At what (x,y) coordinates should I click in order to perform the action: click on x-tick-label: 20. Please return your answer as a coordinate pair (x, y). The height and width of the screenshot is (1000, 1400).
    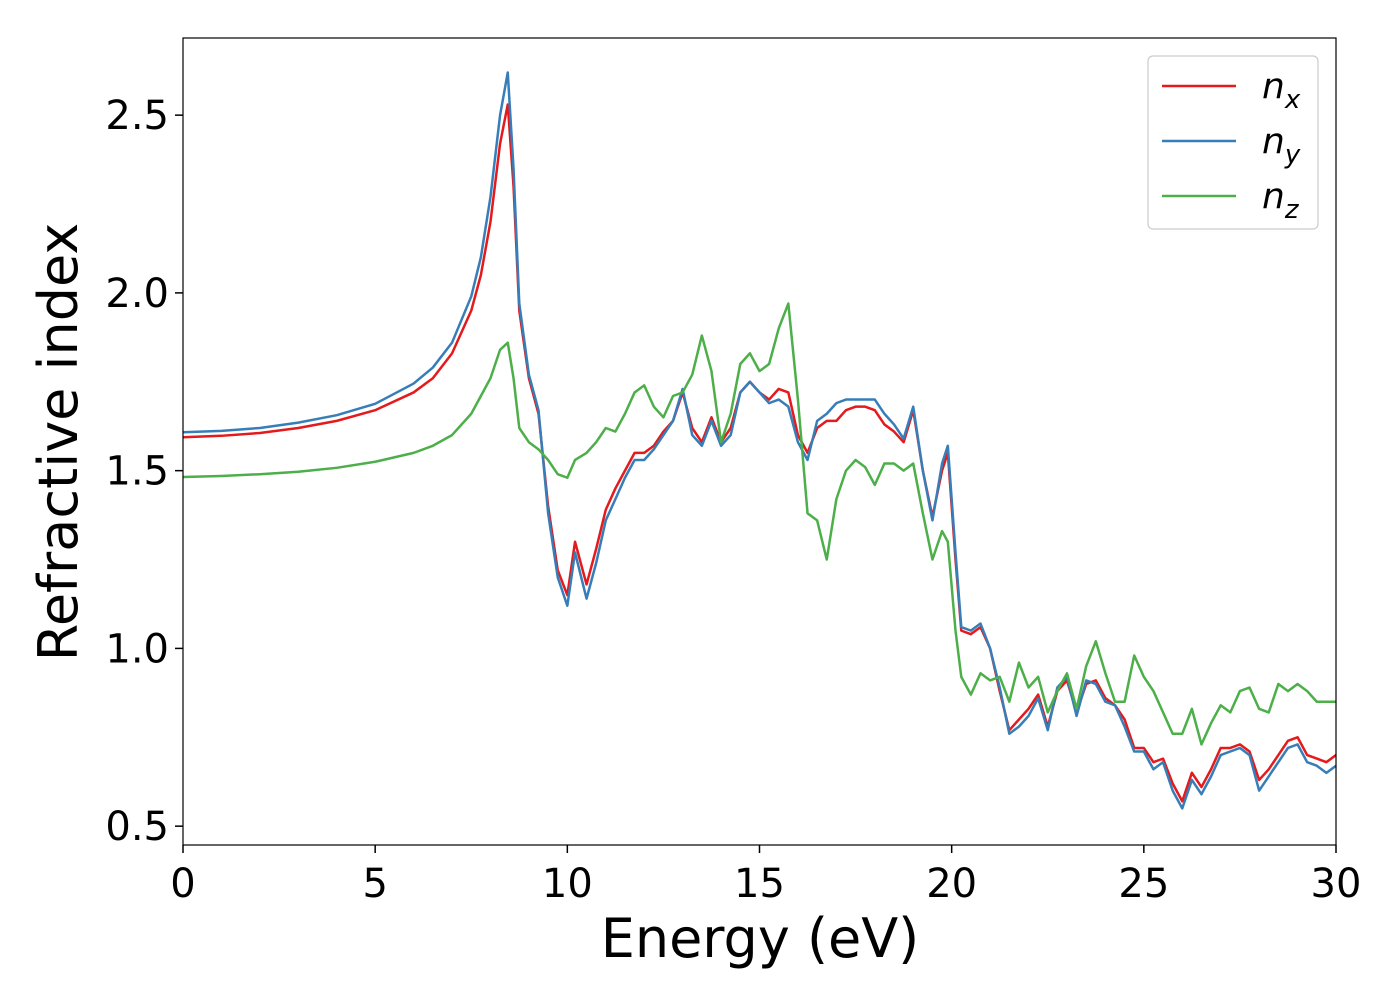
    Looking at the image, I should click on (951, 884).